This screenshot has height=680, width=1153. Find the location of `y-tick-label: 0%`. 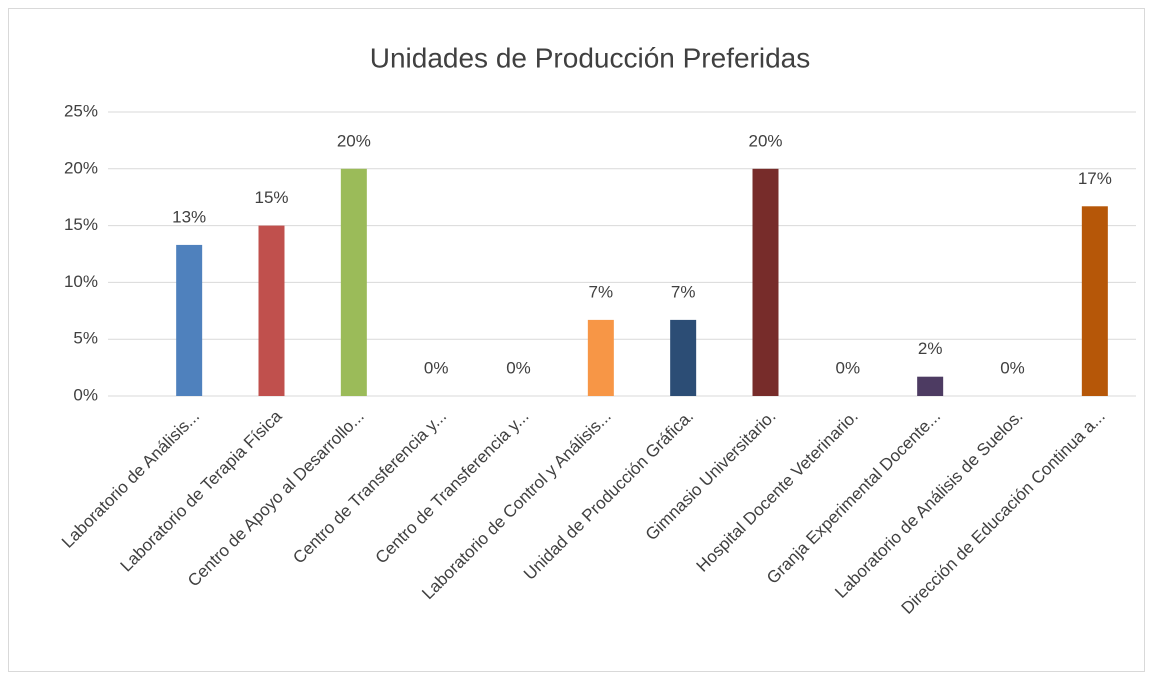

y-tick-label: 0% is located at coordinates (85, 394).